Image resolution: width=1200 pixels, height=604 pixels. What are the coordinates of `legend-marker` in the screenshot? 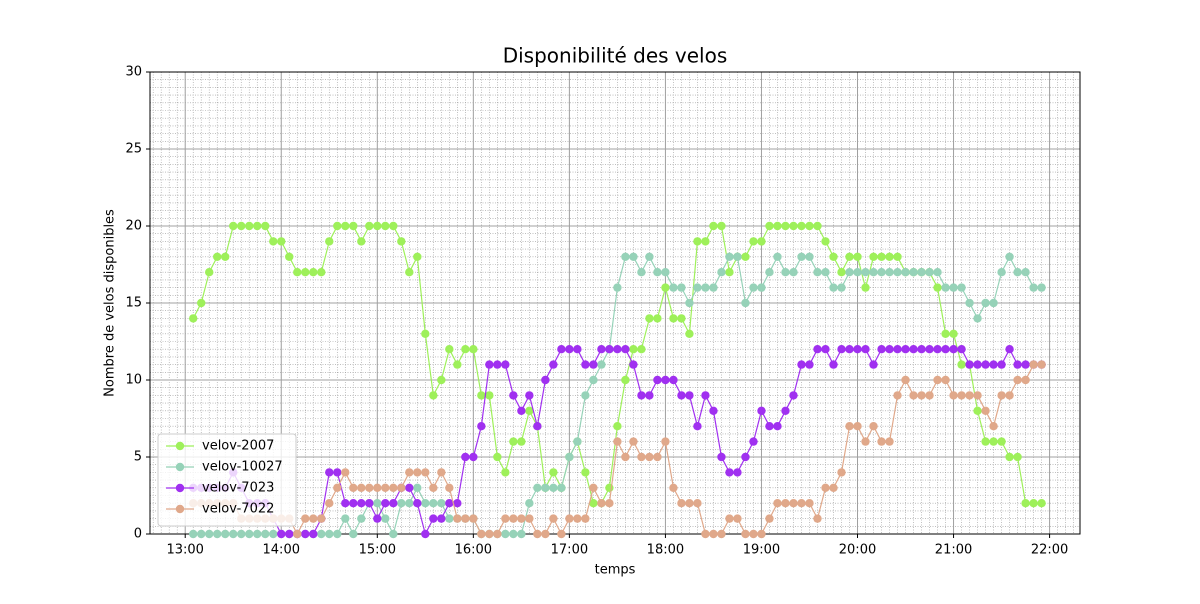 It's located at (180, 467).